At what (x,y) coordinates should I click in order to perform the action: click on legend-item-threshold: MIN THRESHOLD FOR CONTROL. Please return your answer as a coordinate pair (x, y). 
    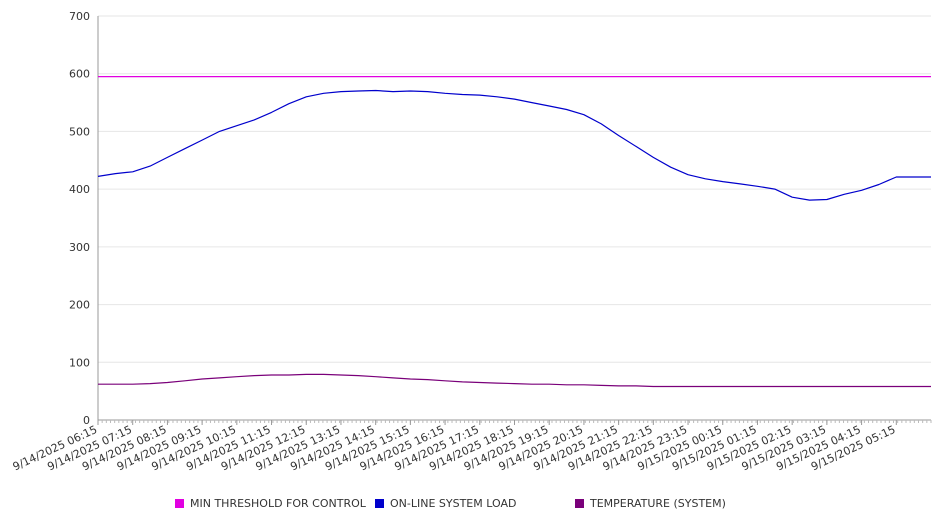
    Looking at the image, I should click on (270, 503).